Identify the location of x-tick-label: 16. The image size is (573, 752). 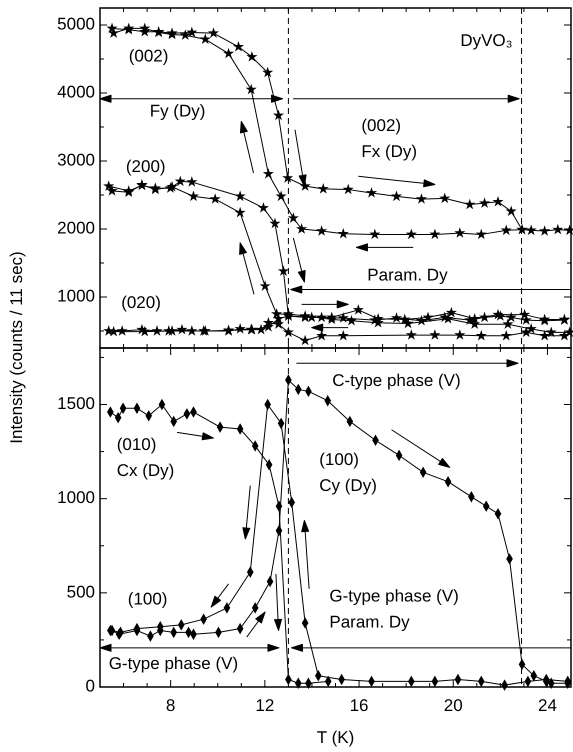
(359, 705).